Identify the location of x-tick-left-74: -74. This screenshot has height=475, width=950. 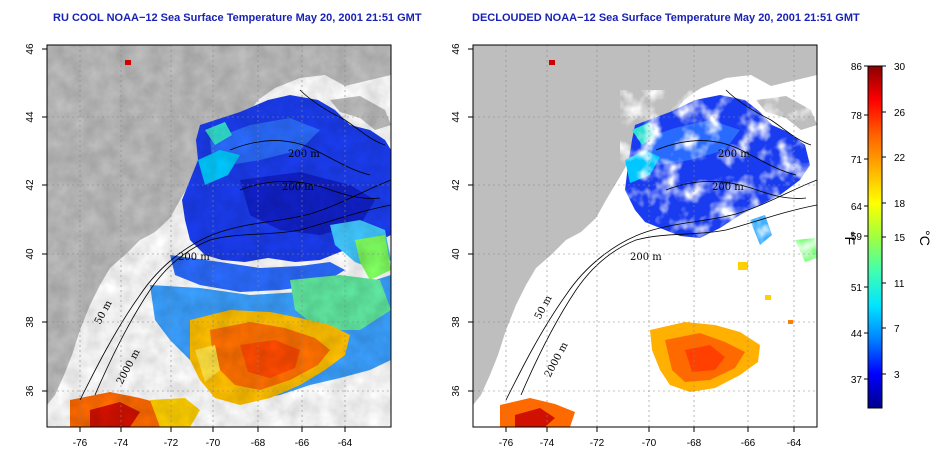
(121, 443).